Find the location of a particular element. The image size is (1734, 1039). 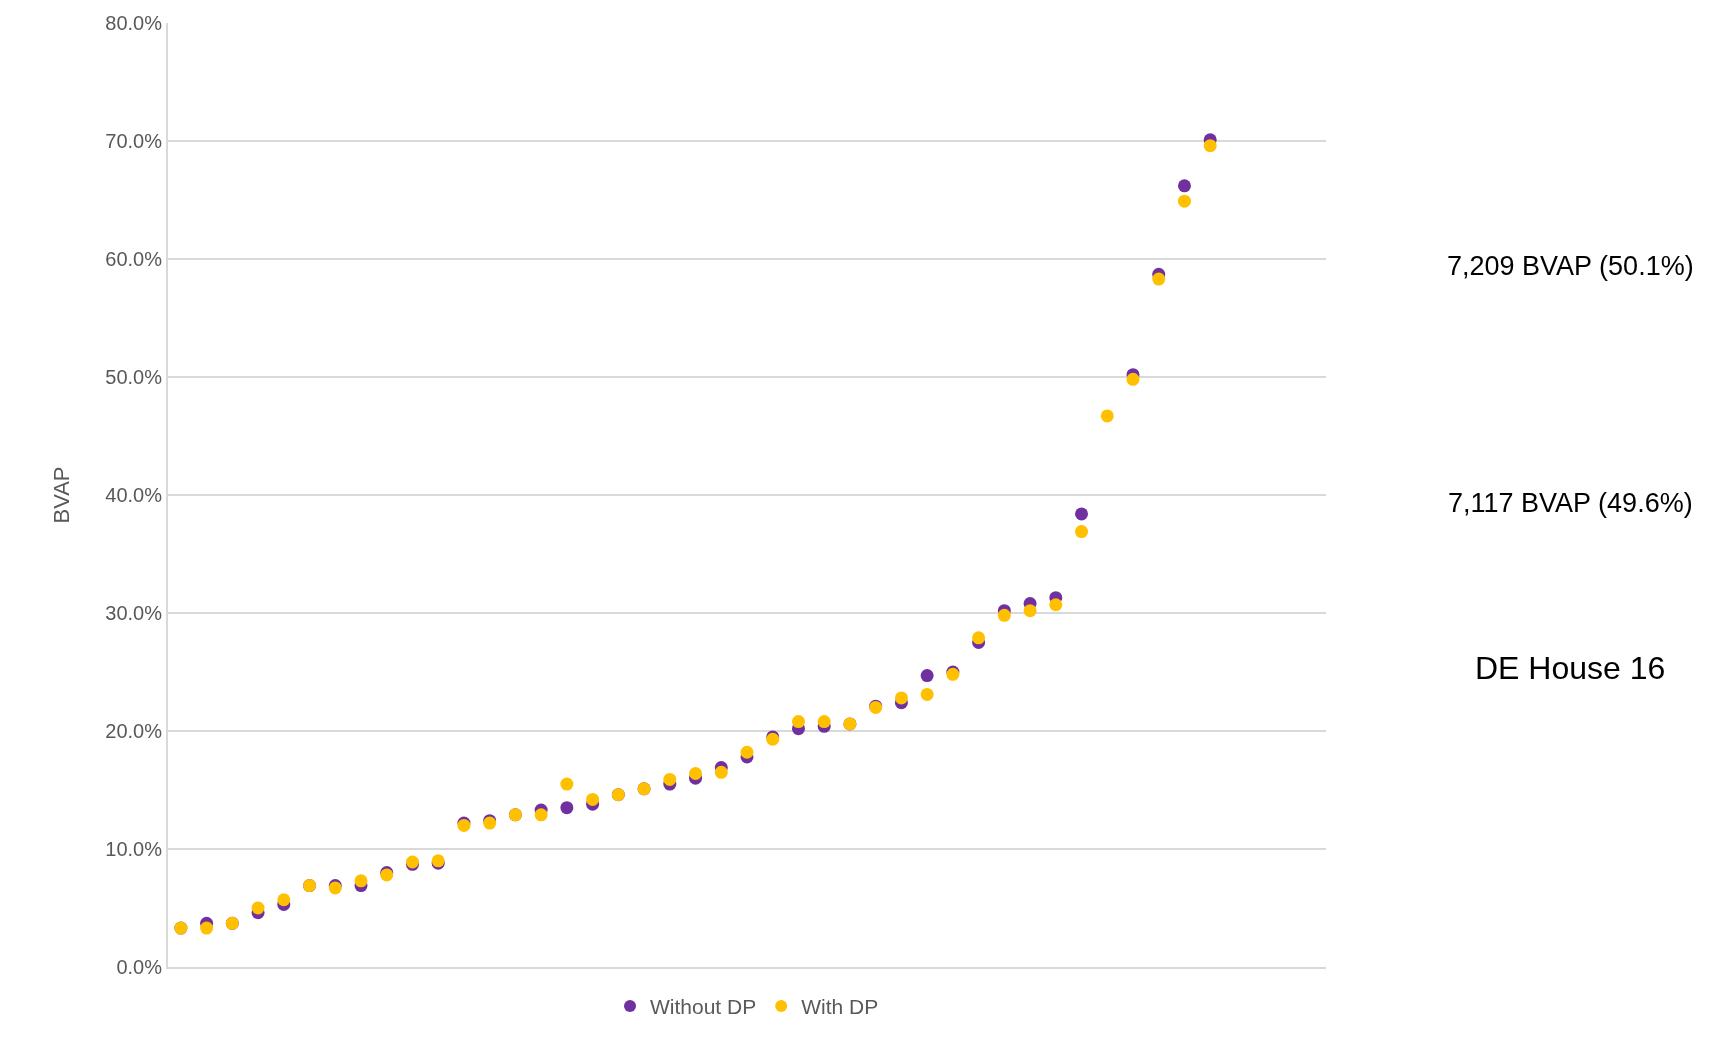

legend-label: With DP is located at coordinates (840, 1007).